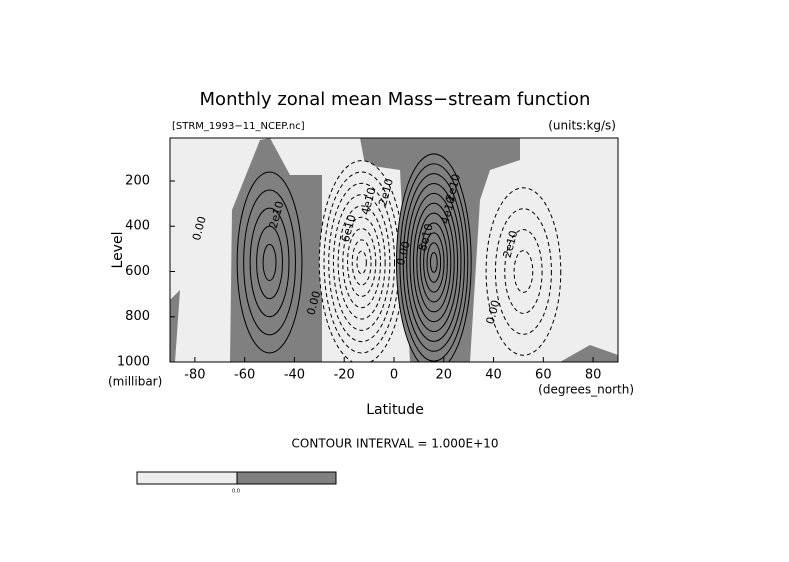 The image size is (789, 562). I want to click on chart-title: Monthly zonal mean Mass−stream function, so click(395, 99).